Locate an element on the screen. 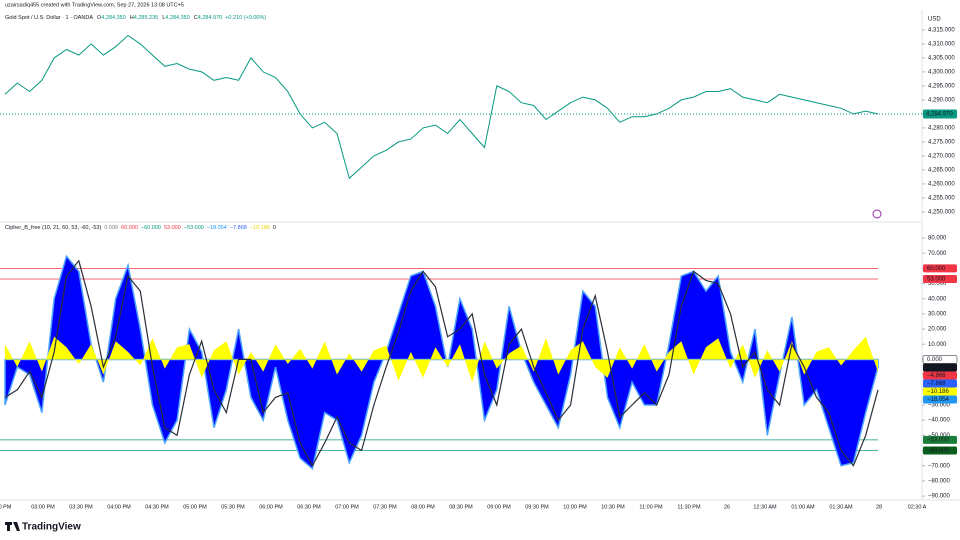 The width and height of the screenshot is (960, 540). x-tick-label: 26 is located at coordinates (727, 507).